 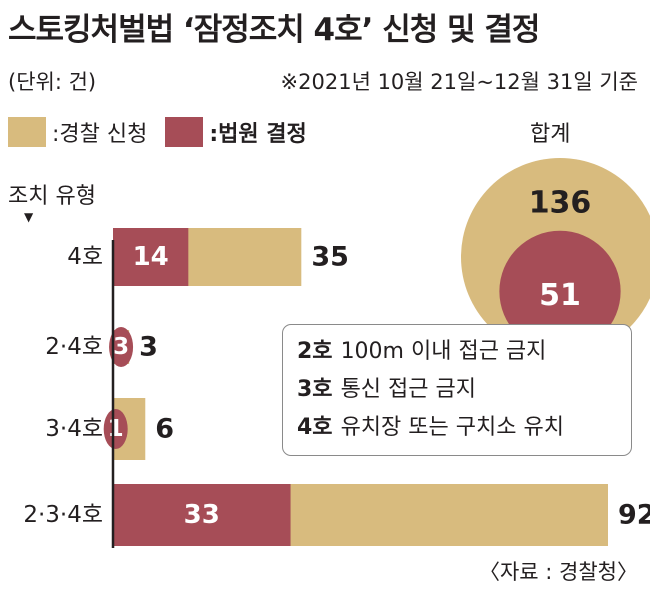 What do you see at coordinates (634, 515) in the screenshot?
I see `police-value-label: 92` at bounding box center [634, 515].